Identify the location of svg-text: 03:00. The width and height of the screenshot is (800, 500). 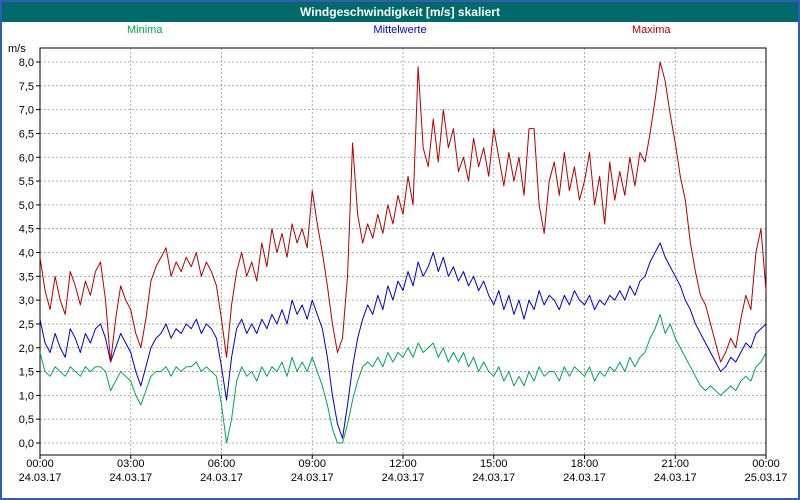
(131, 464).